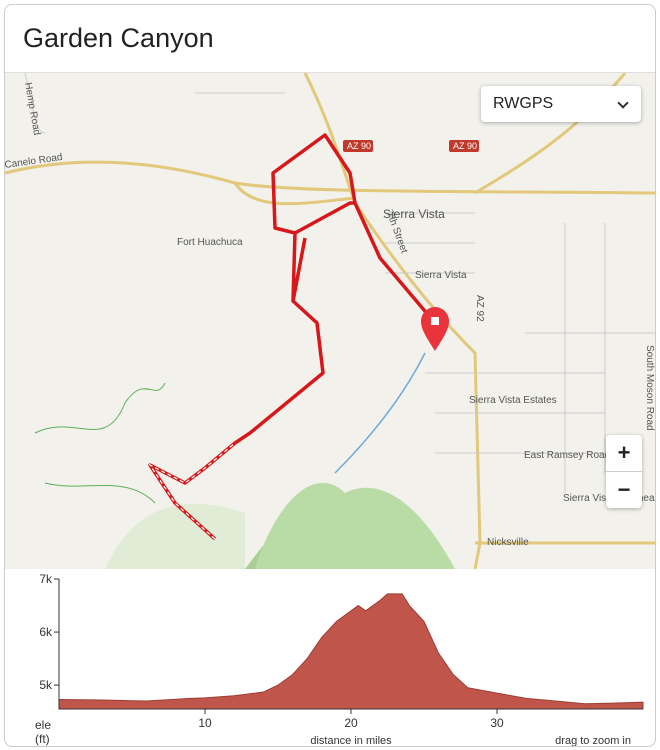  Describe the element at coordinates (479, 308) in the screenshot. I see `map-label: AZ 92` at that location.